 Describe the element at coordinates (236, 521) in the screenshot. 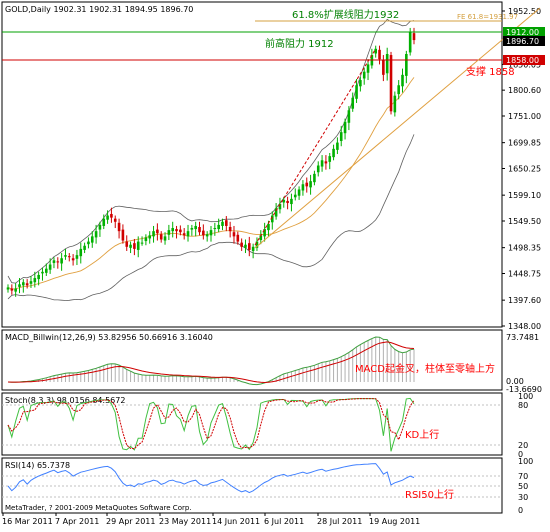

I see `time-tick-label: 14 Jun 2011` at that location.